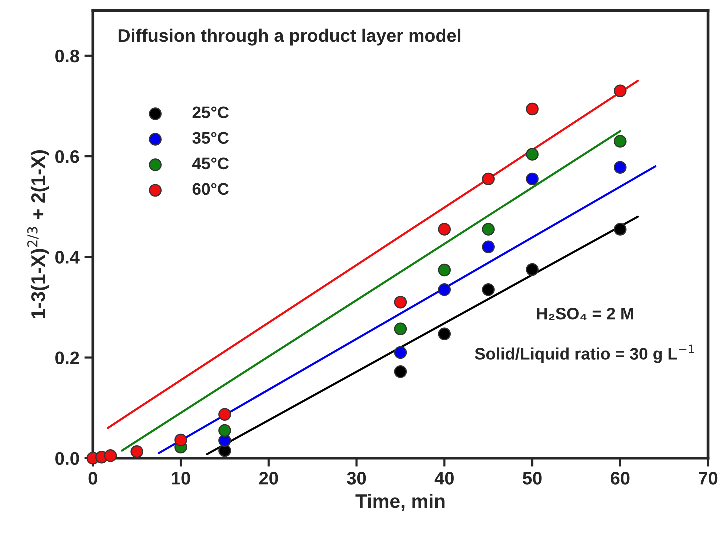  Describe the element at coordinates (181, 478) in the screenshot. I see `x-tick-label: 10` at that location.